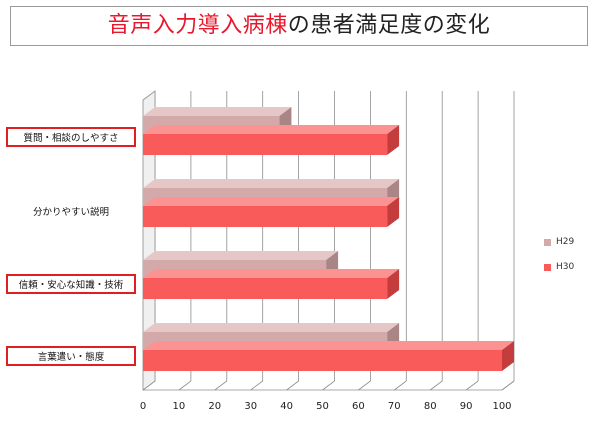 This screenshot has height=448, width=600. What do you see at coordinates (328, 345) in the screenshot?
I see `bar-h30-cat-3-top` at bounding box center [328, 345].